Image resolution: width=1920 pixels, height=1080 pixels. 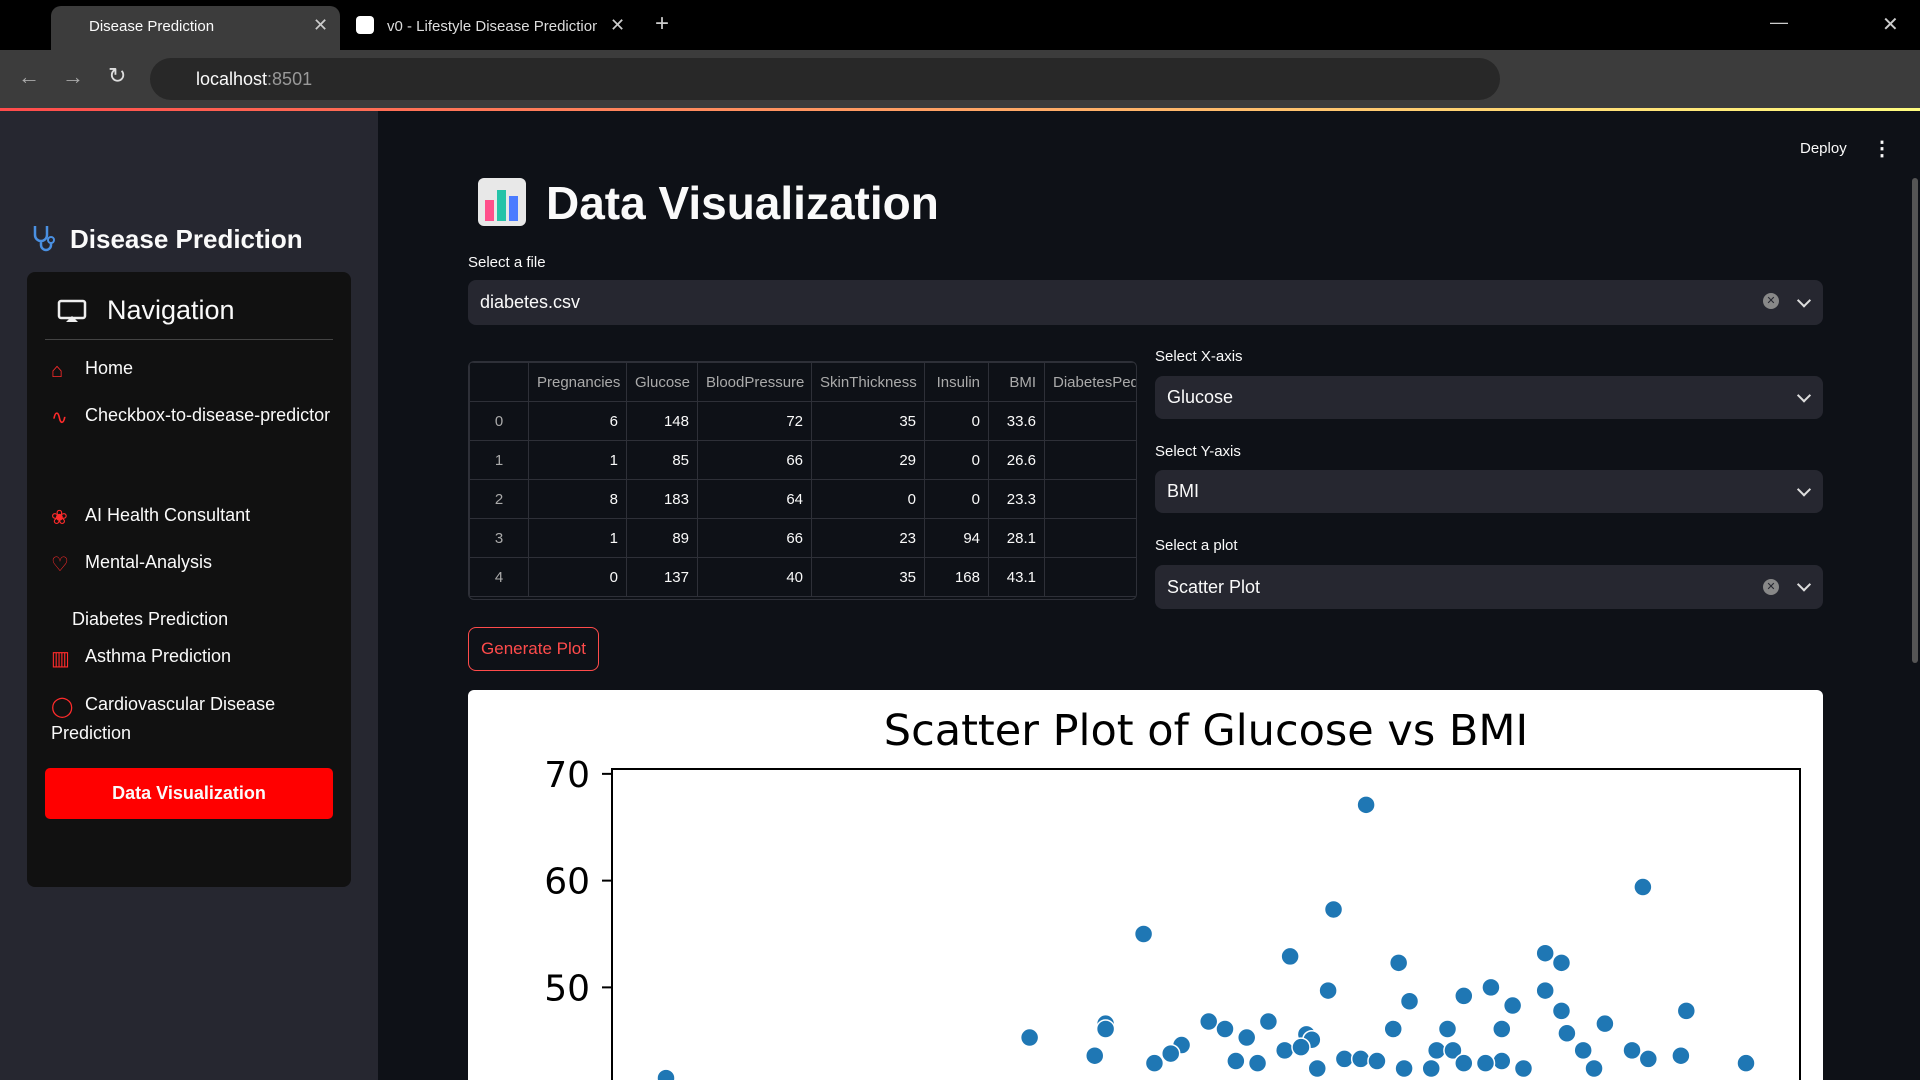 What do you see at coordinates (1199, 356) in the screenshot?
I see `x-axis-label: Select X-axis` at bounding box center [1199, 356].